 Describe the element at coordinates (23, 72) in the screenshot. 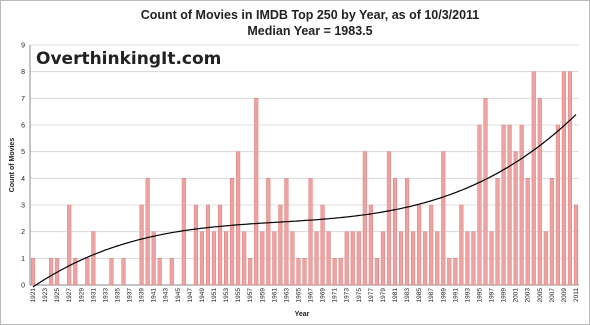

I see `y-tick-label: 8` at that location.